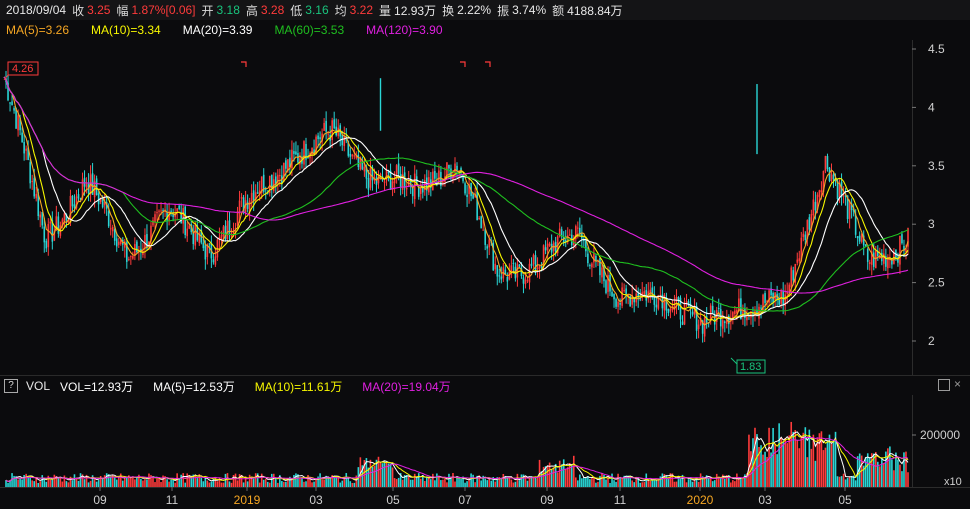 The width and height of the screenshot is (970, 509). I want to click on maximize-icon, so click(944, 385).